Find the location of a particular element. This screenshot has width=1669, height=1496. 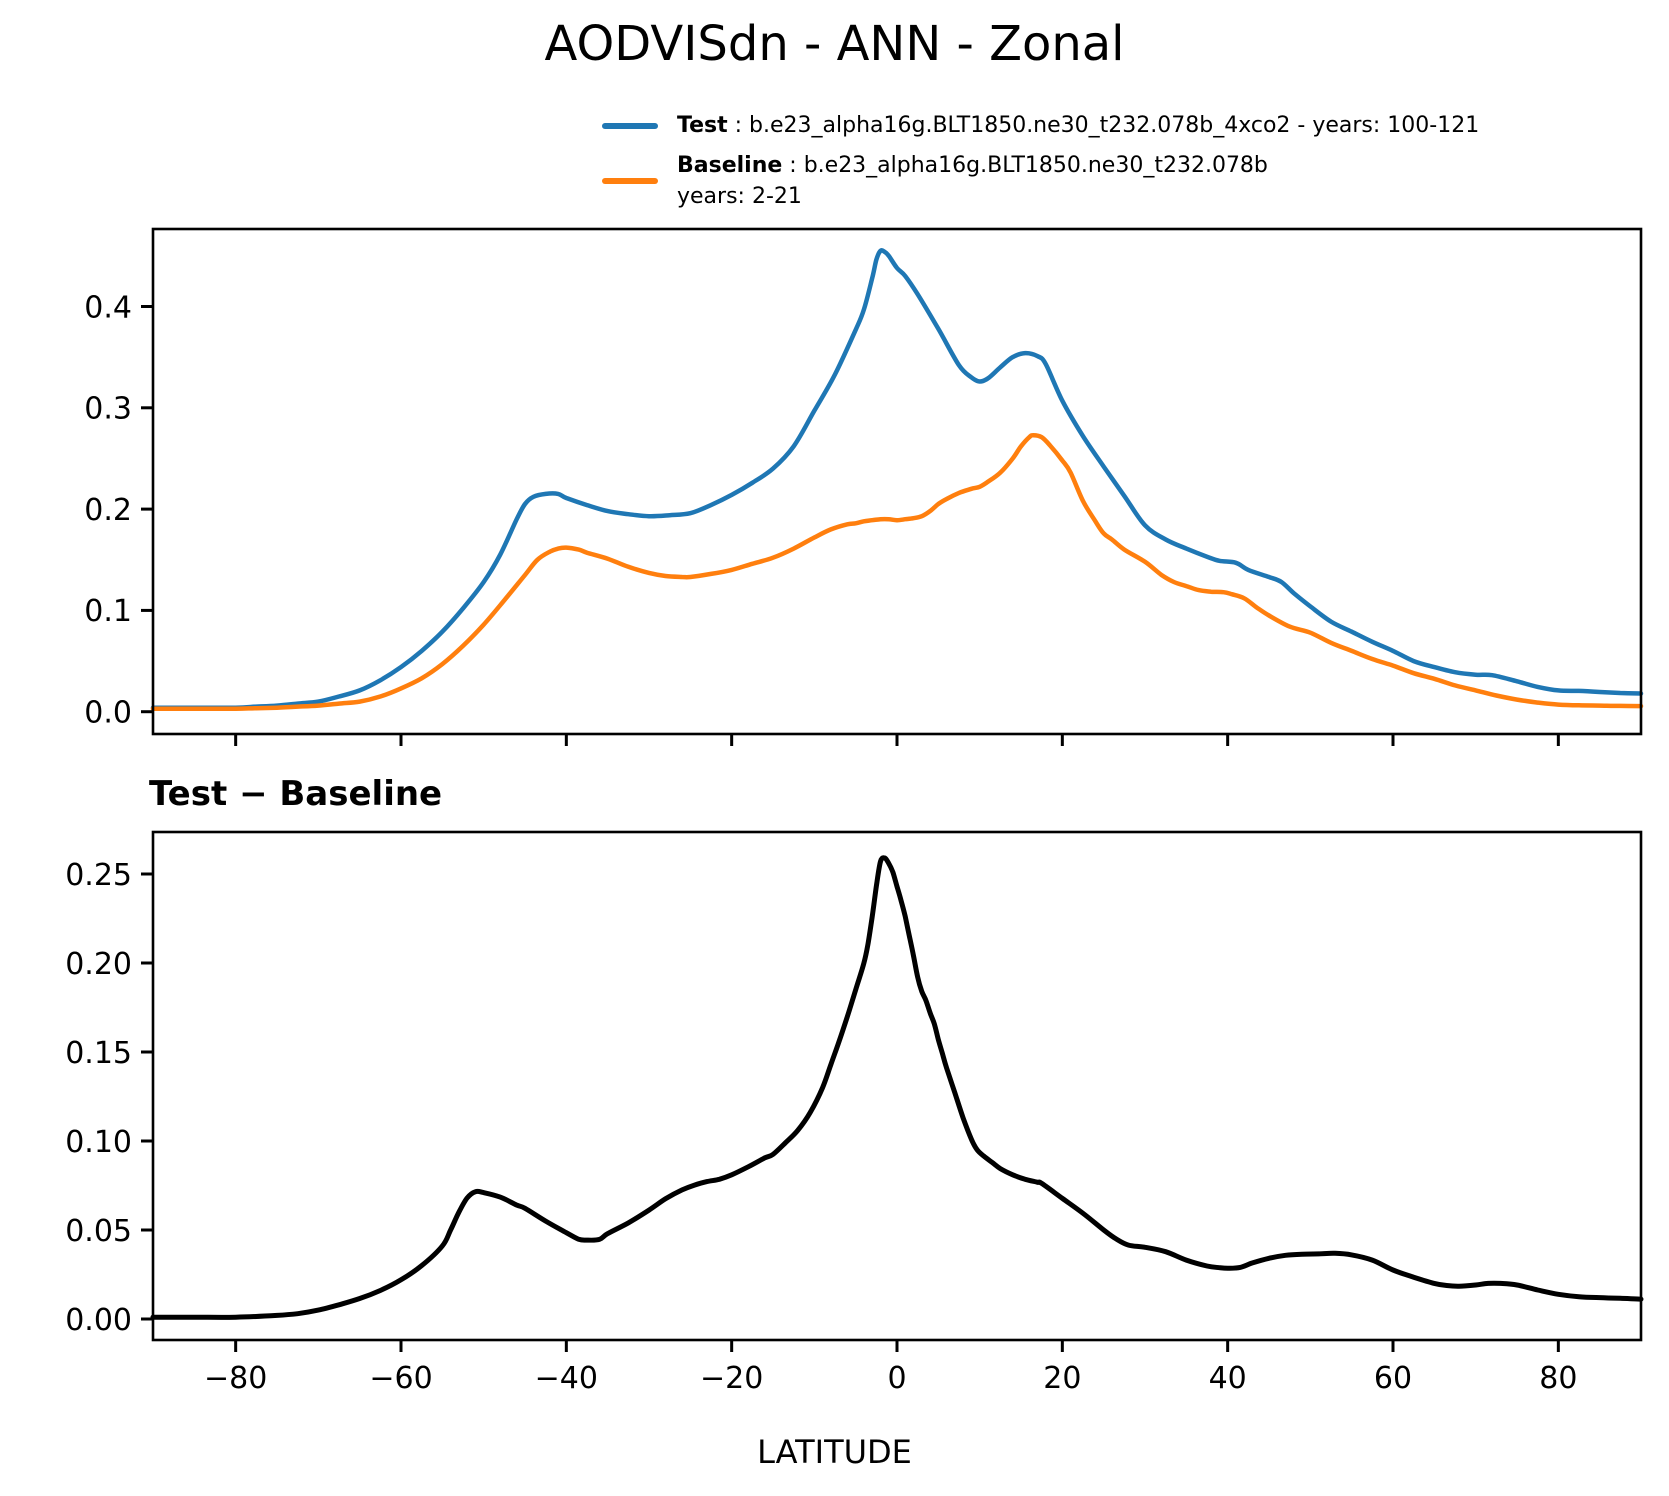

y-tick-label: 0.00 is located at coordinates (98, 1320).